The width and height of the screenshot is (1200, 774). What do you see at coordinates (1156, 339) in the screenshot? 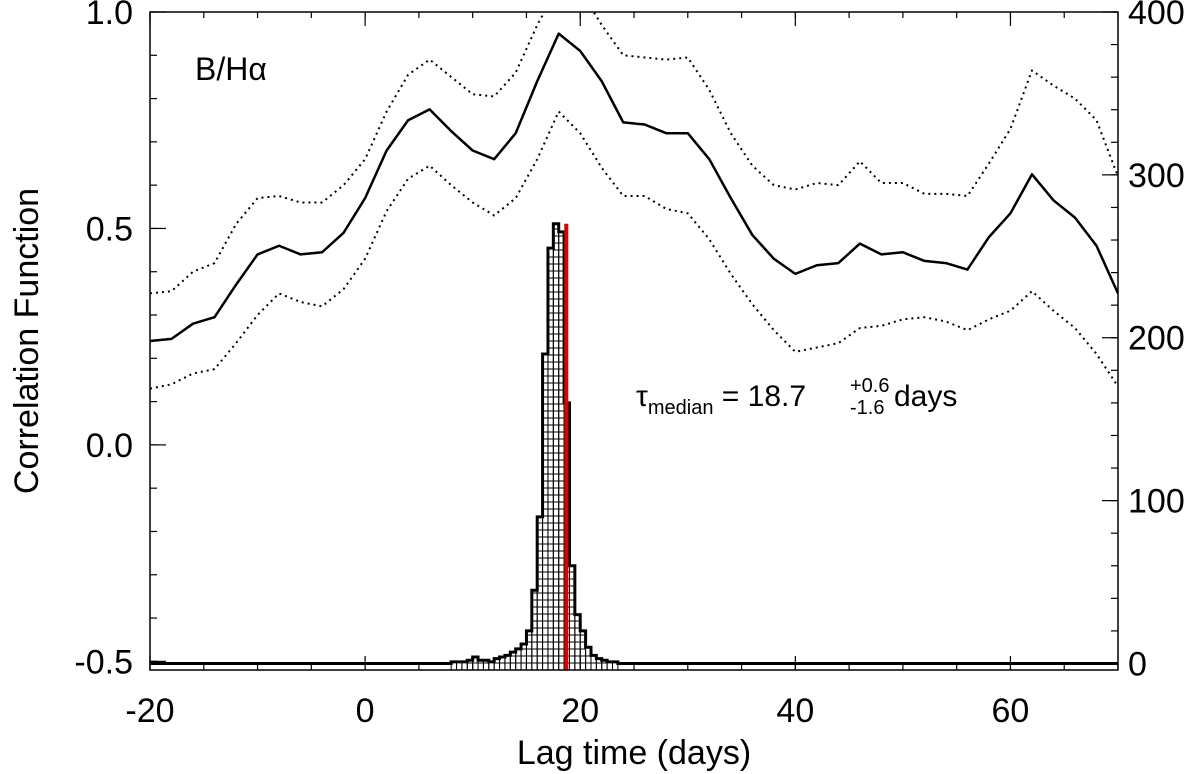
I see `y2-tick-label: 200` at bounding box center [1156, 339].